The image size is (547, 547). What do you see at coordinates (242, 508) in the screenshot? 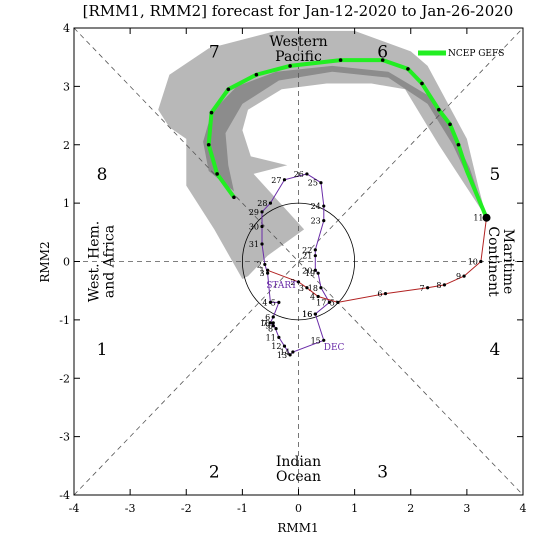
I see `x-tick-label: -1` at bounding box center [242, 508].